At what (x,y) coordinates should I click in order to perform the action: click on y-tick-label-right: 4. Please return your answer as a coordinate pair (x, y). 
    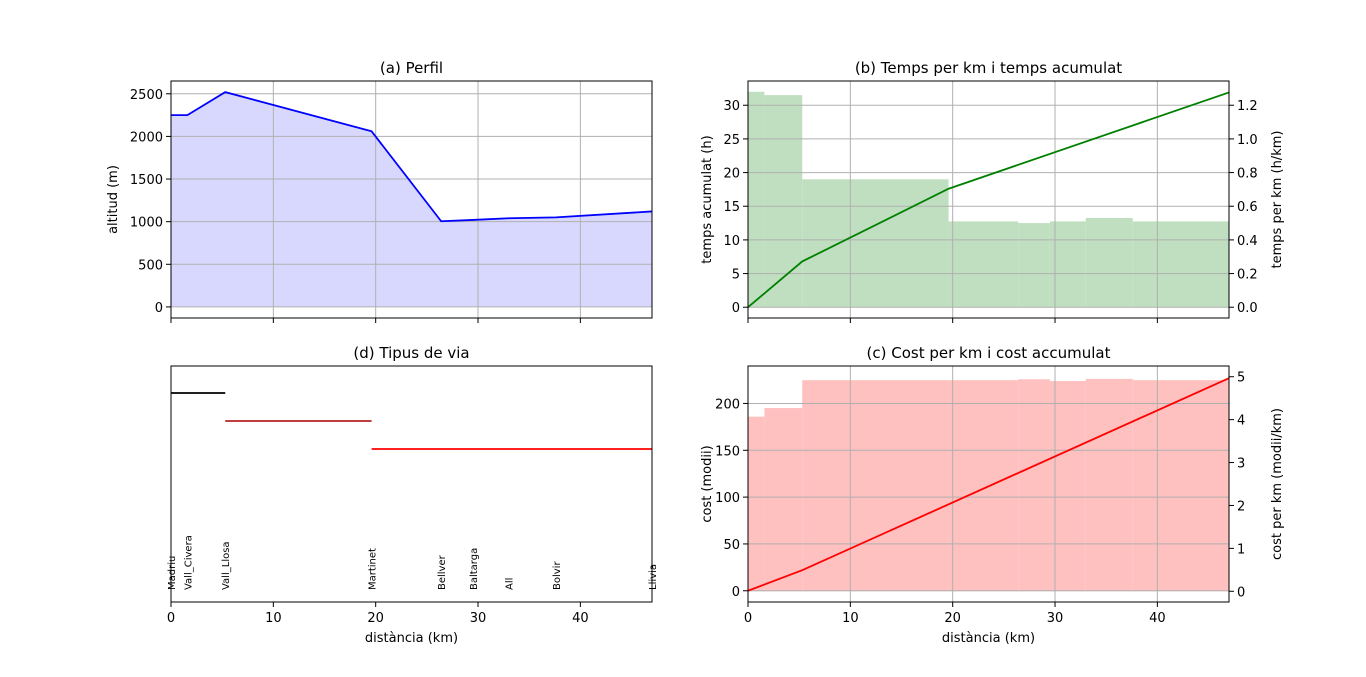
    Looking at the image, I should click on (1241, 421).